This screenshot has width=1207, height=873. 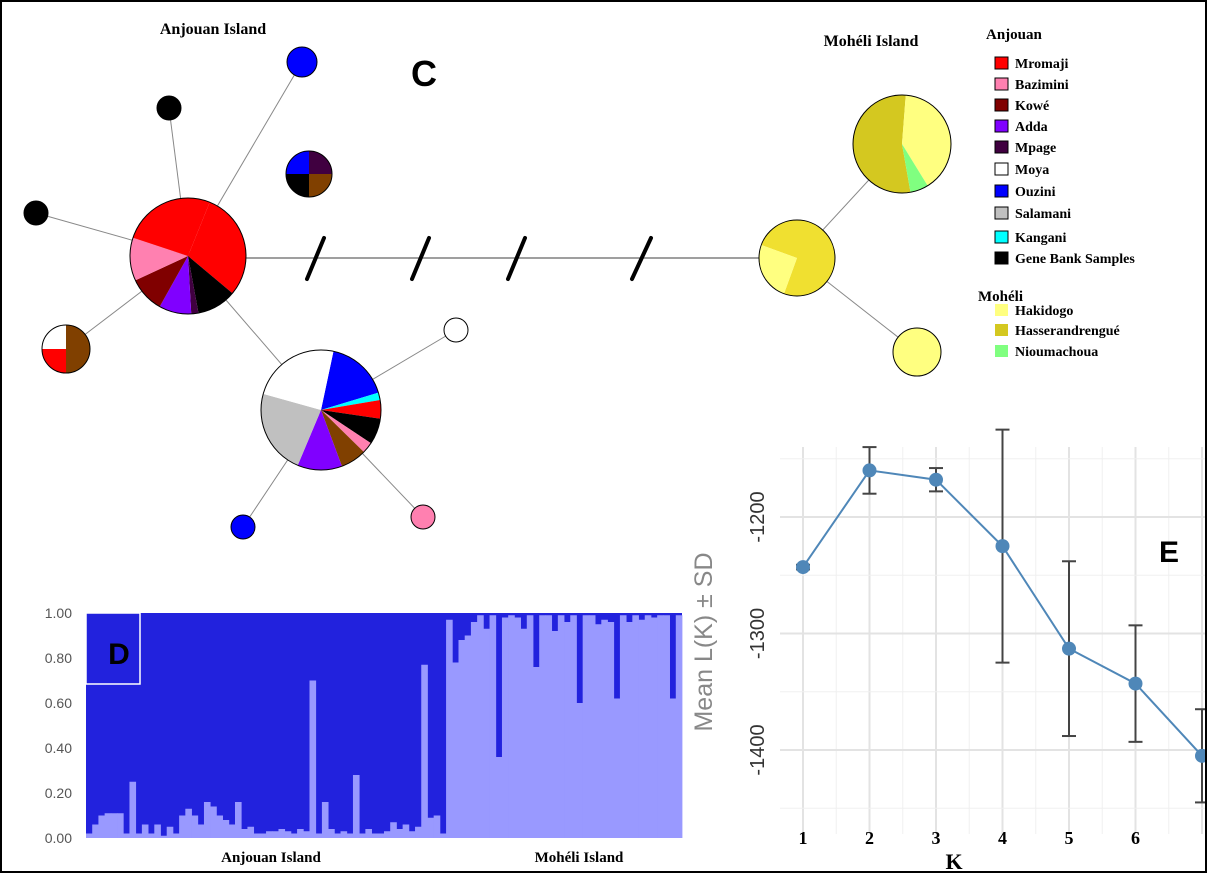 I want to click on barplot-y-tick-label: 0.60, so click(x=58, y=703).